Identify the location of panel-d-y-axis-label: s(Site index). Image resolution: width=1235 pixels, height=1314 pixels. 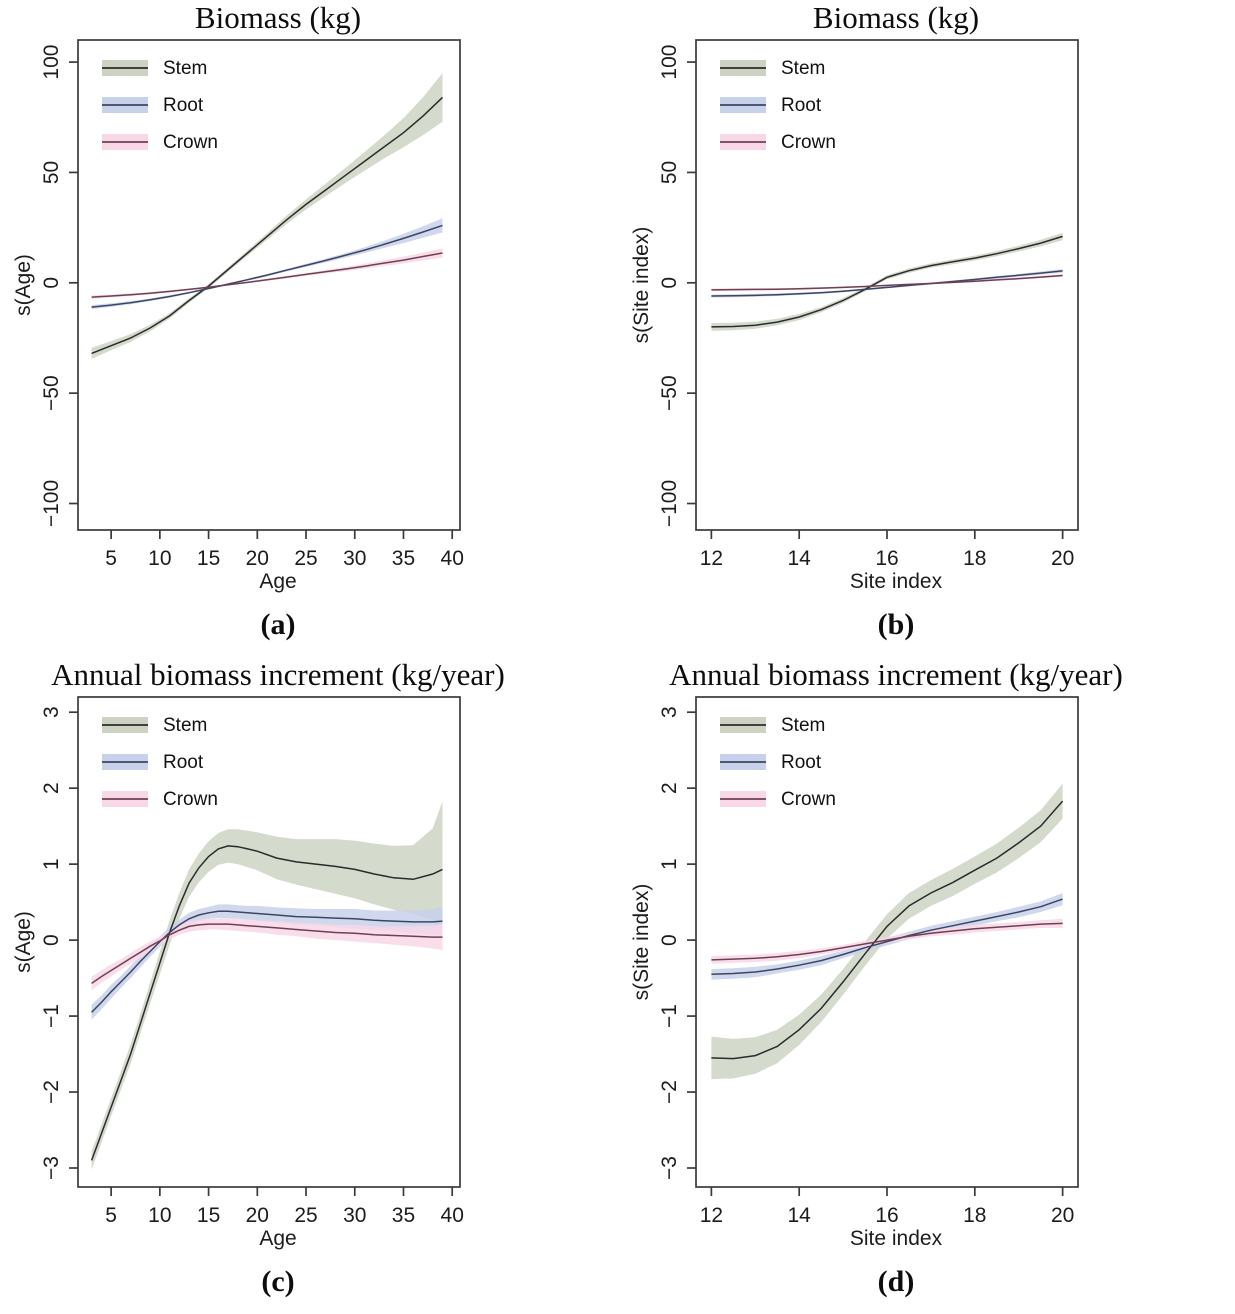
(641, 942).